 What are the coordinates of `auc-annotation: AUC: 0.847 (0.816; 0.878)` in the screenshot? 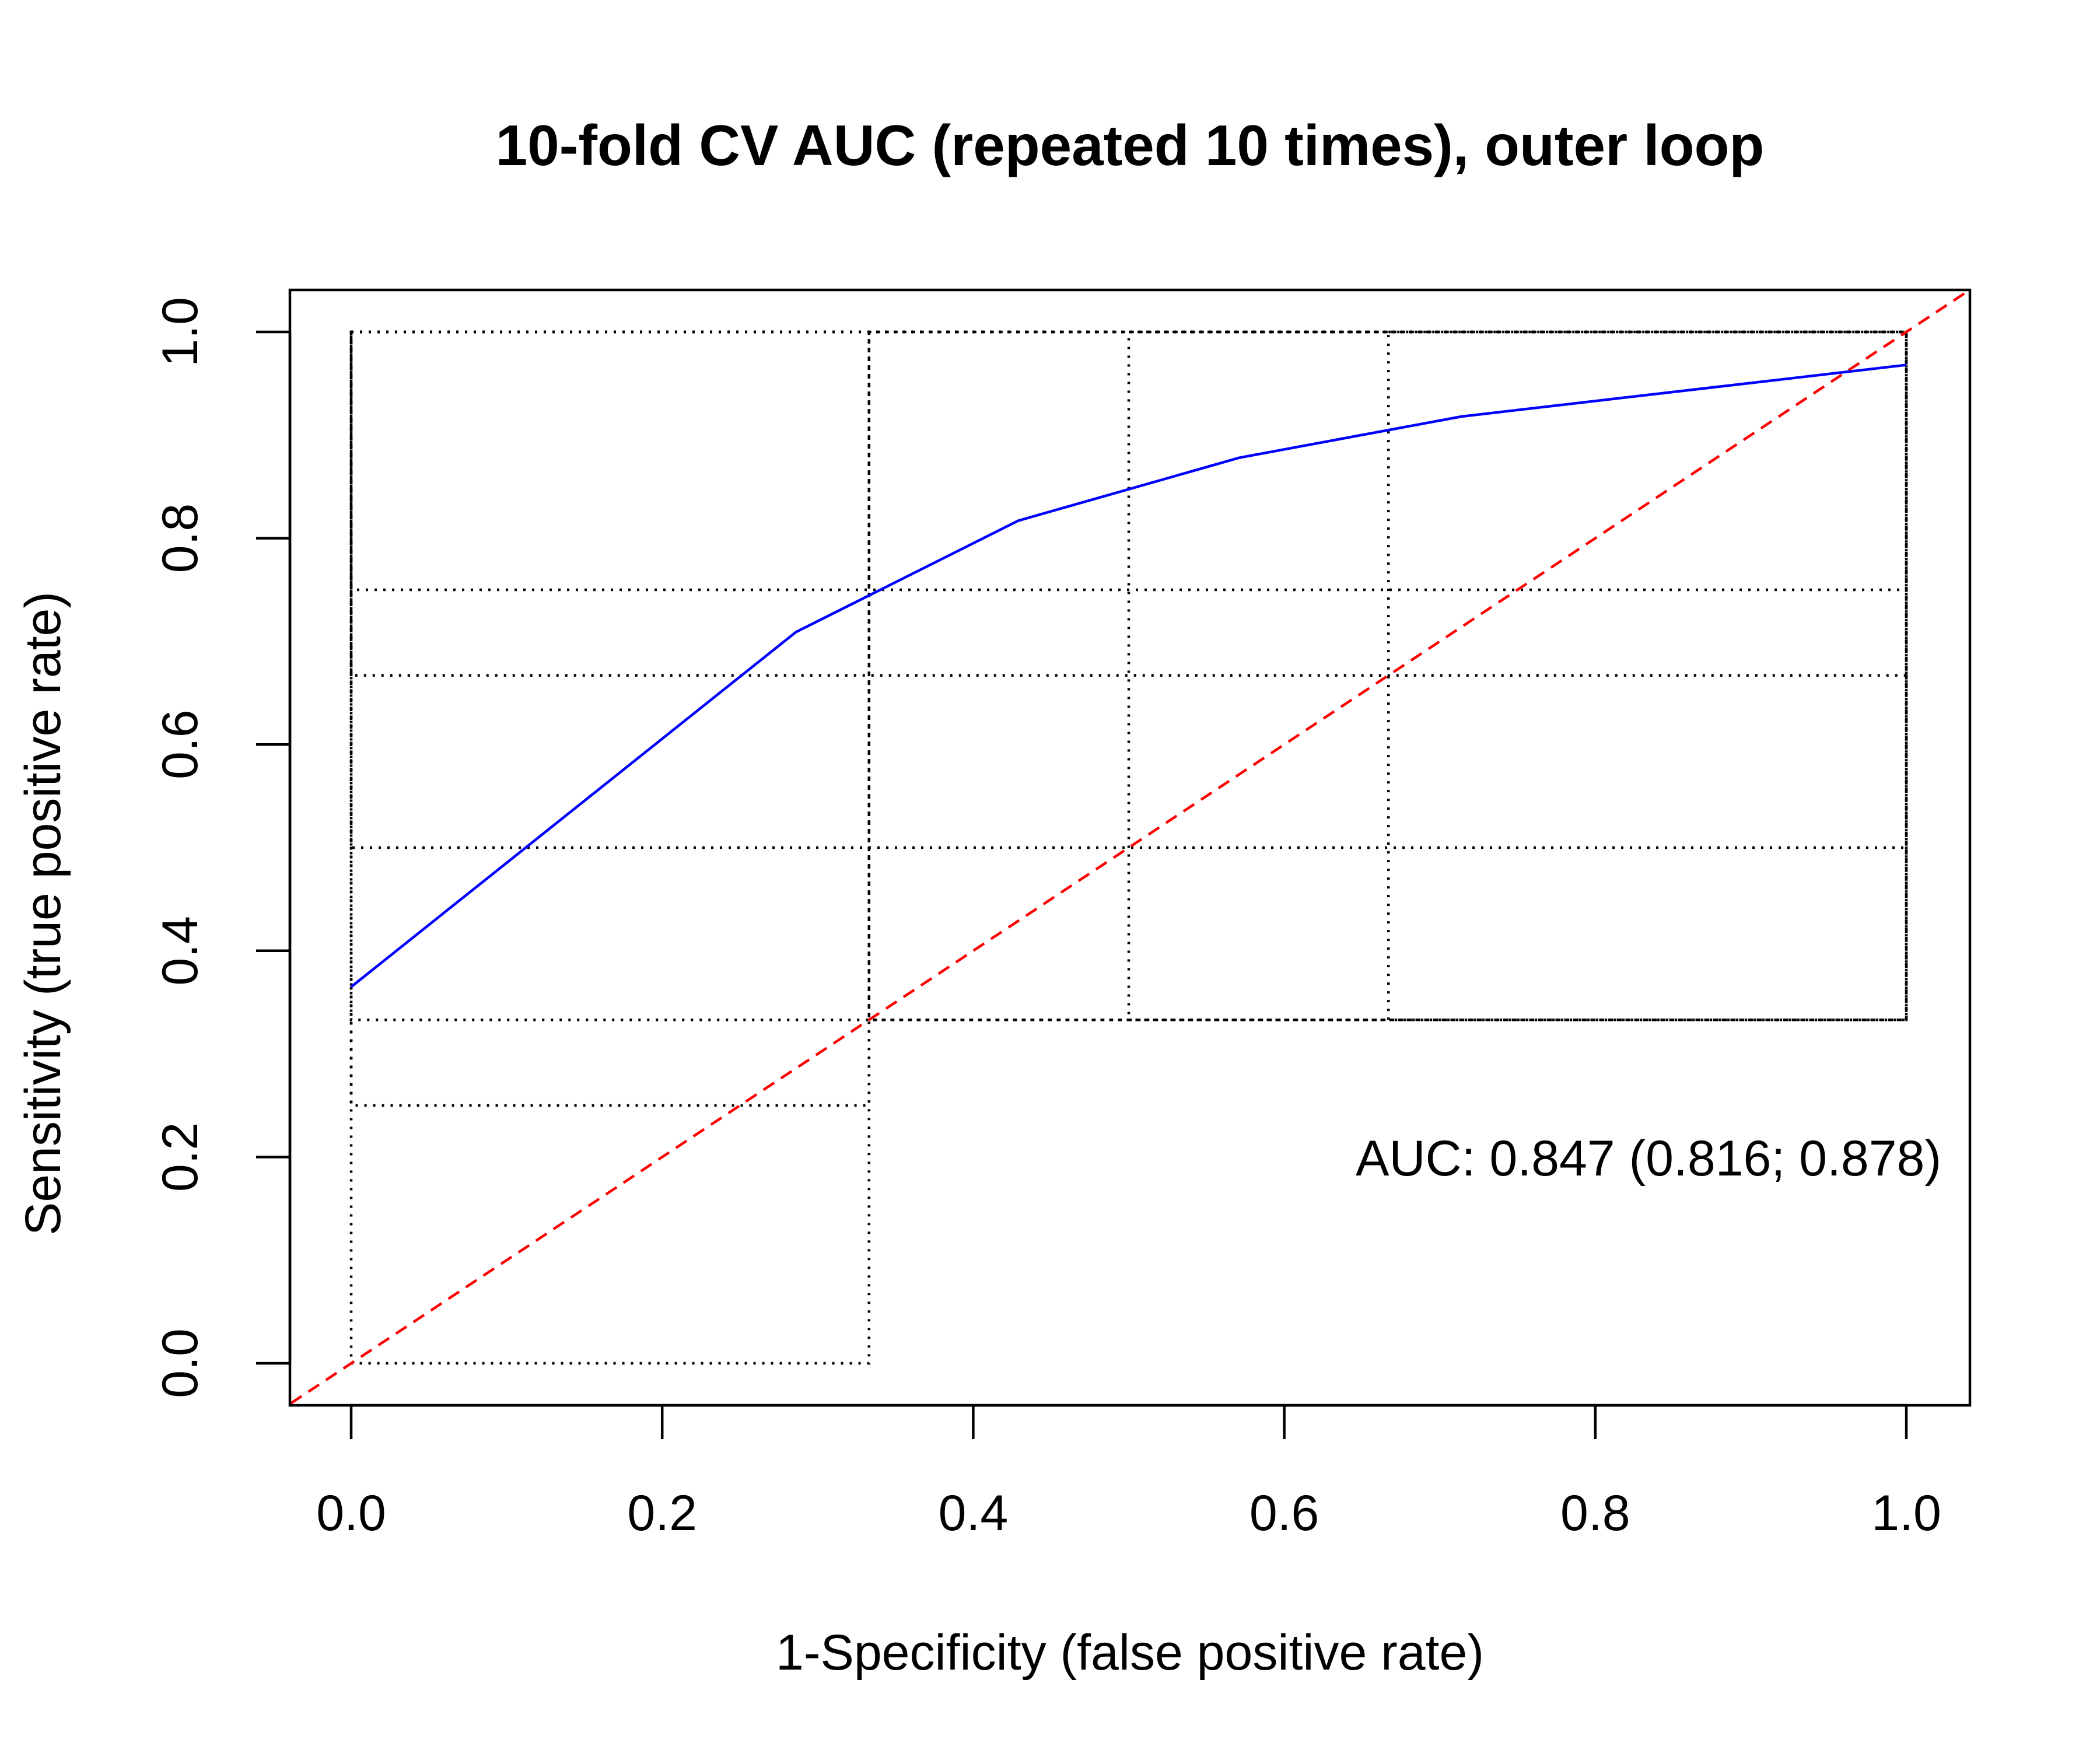 It's located at (1648, 1159).